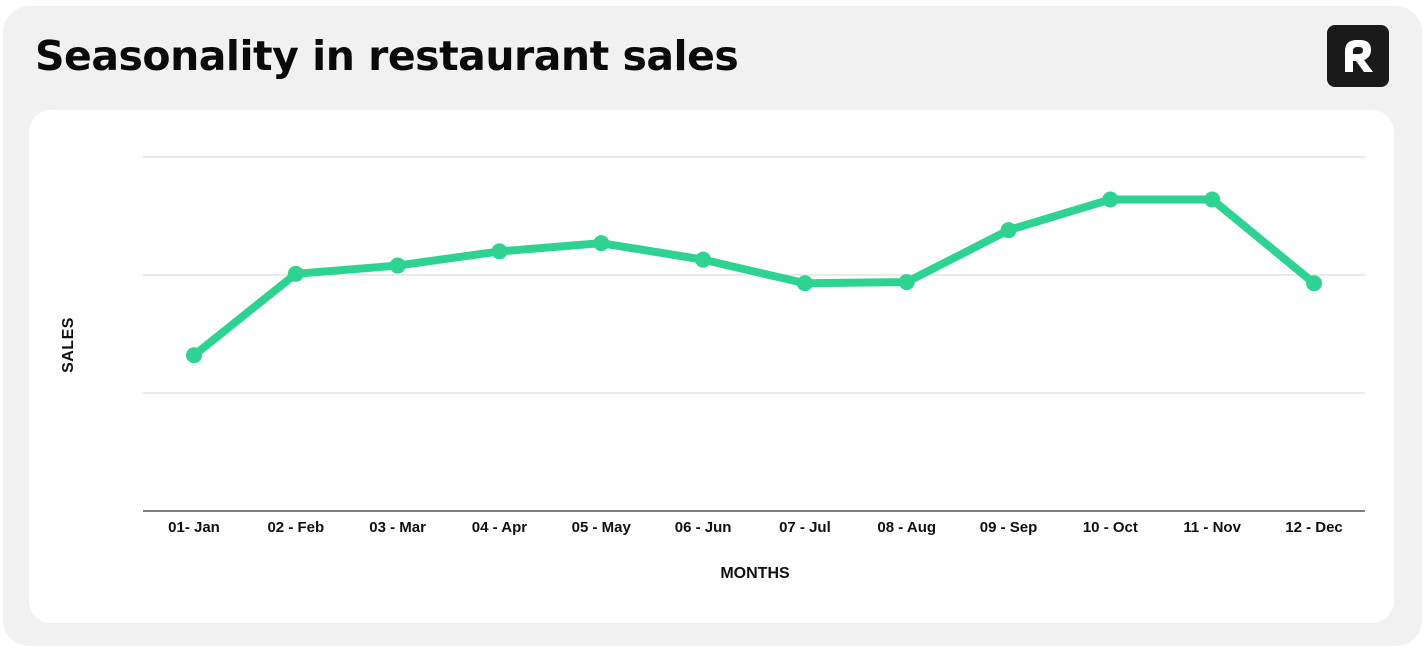 The height and width of the screenshot is (652, 1427). I want to click on x-axis-label: MONTHS, so click(755, 573).